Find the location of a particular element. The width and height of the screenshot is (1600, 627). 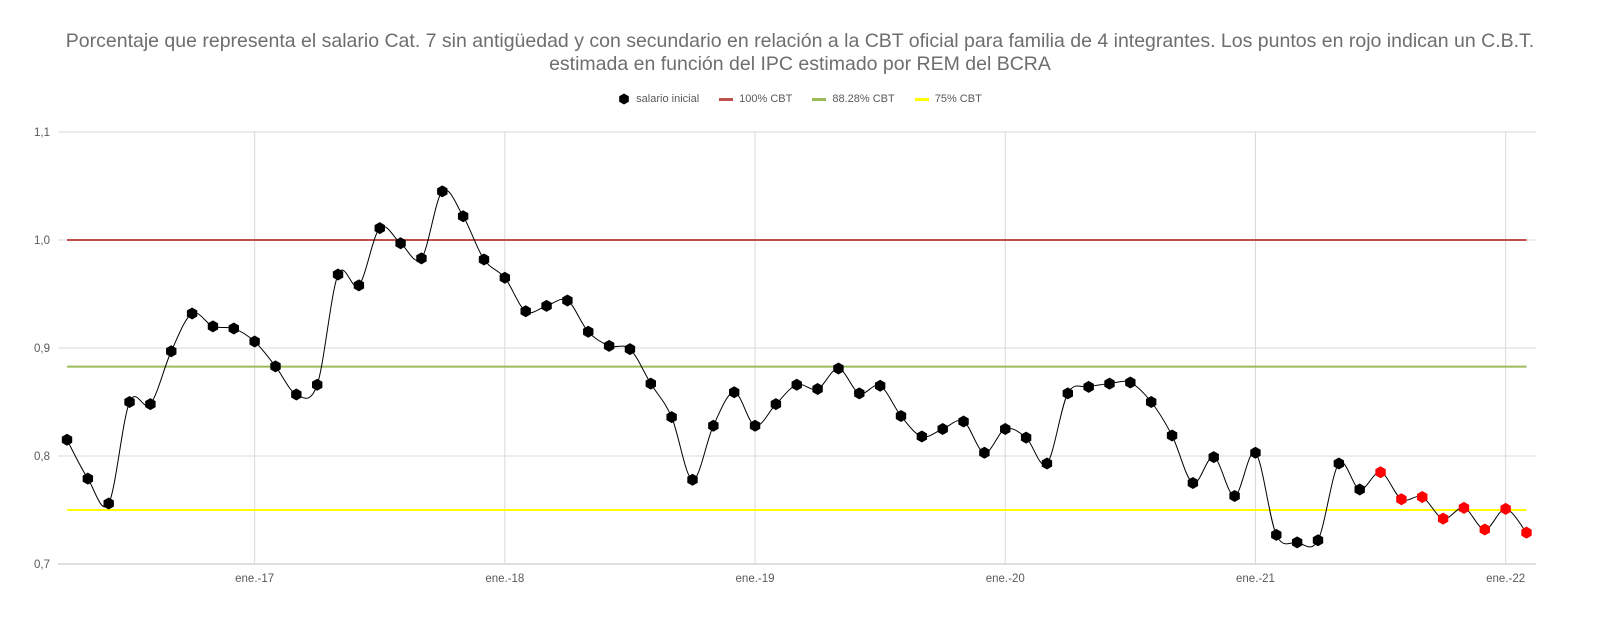

x-tick-label: ene.-20 is located at coordinates (1005, 579).